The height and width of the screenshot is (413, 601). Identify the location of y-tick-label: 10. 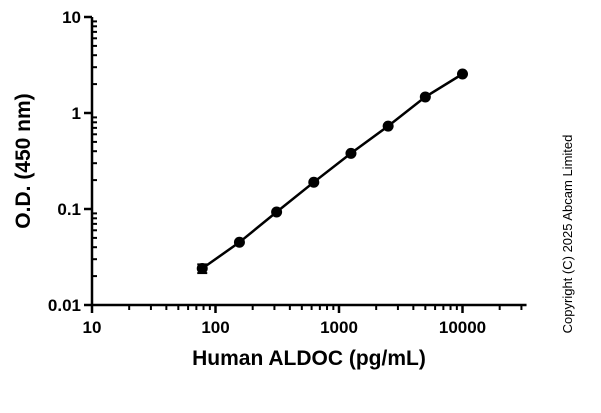
(71, 17).